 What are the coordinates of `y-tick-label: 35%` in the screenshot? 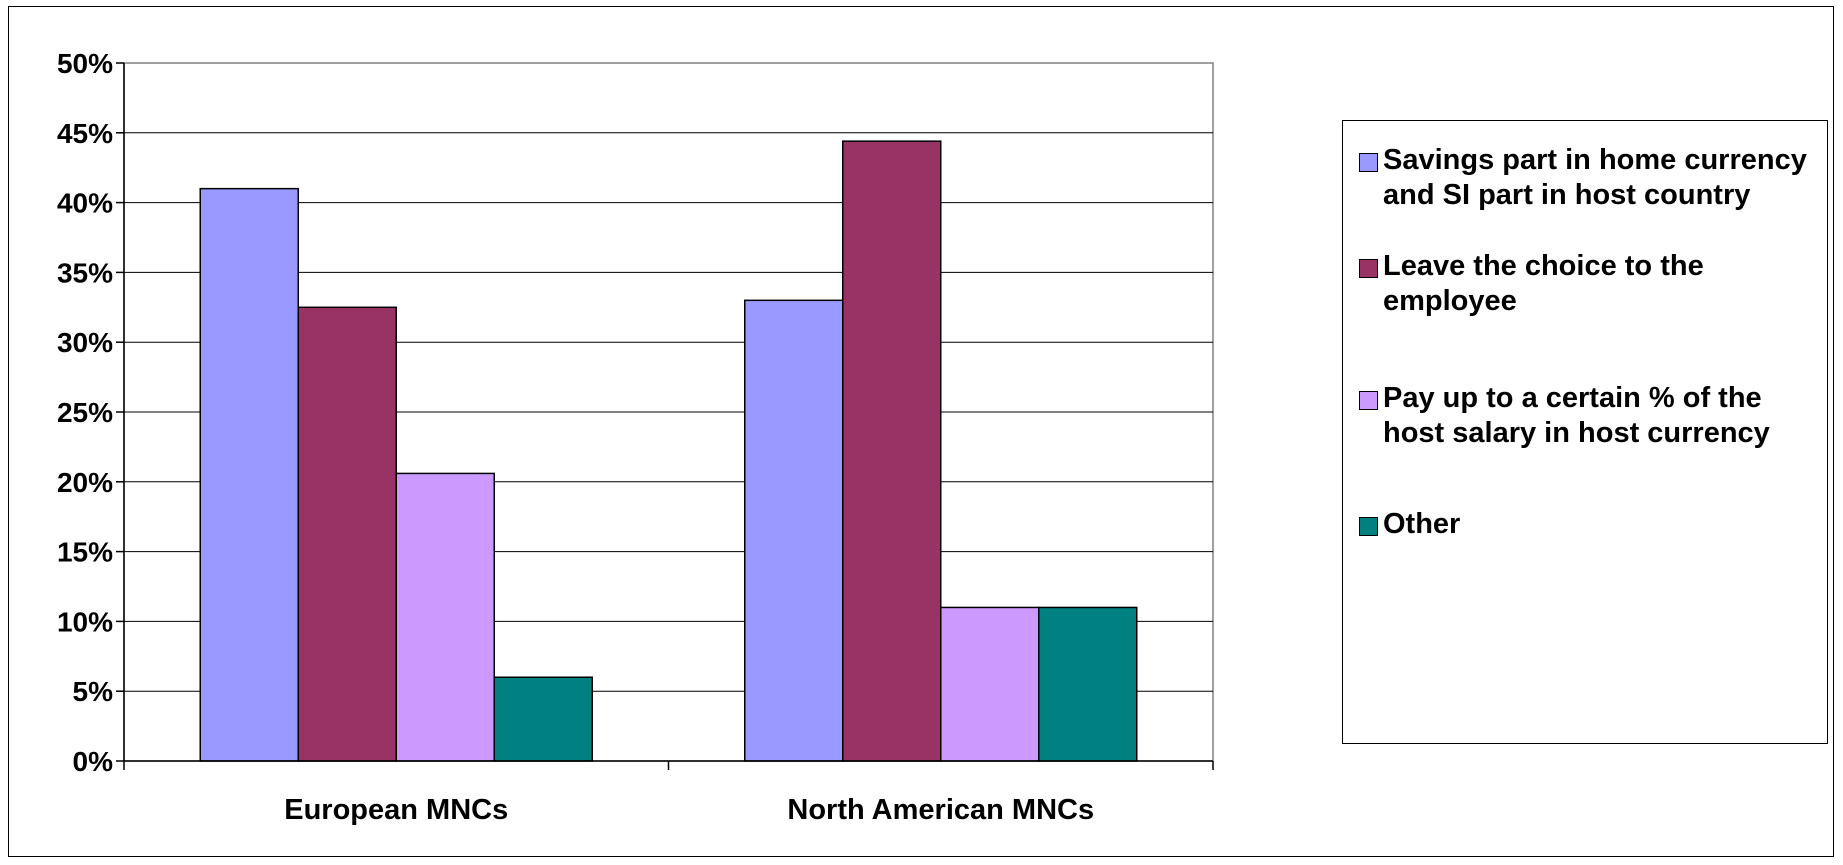 It's located at (85, 272).